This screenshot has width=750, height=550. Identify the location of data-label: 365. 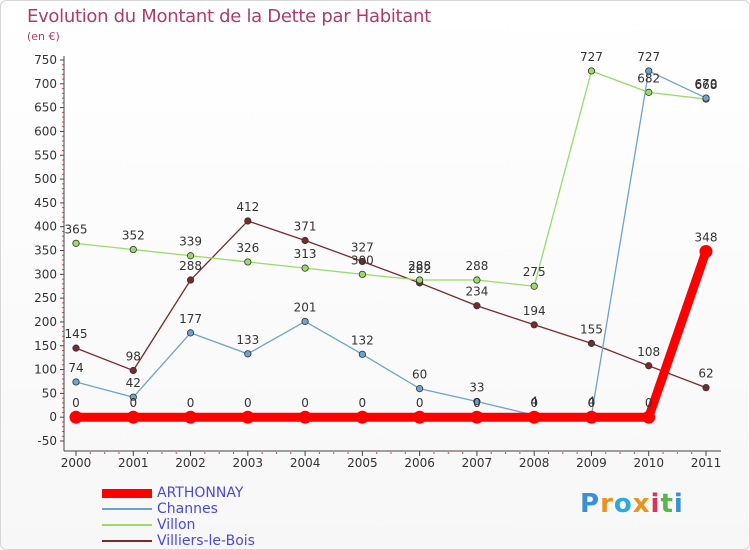
(76, 229).